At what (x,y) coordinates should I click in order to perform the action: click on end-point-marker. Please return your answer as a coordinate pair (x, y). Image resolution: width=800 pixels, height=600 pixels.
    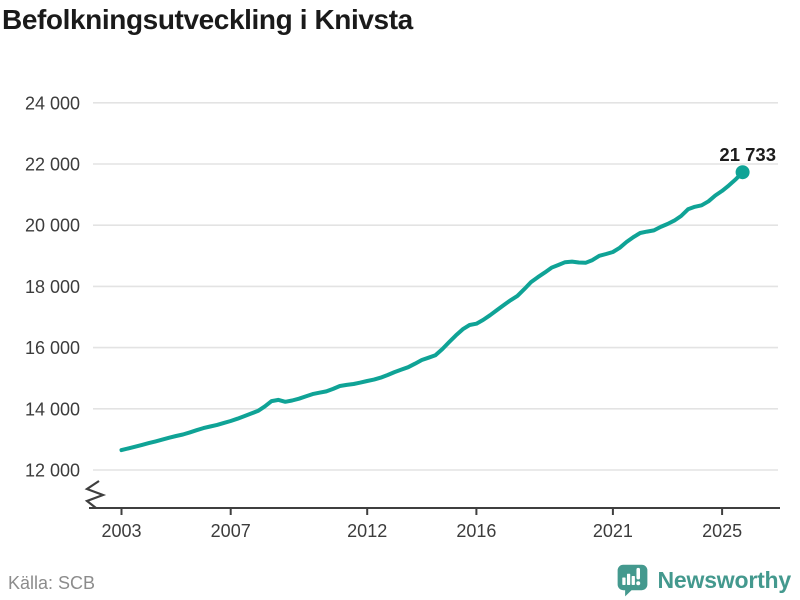
    Looking at the image, I should click on (742, 172).